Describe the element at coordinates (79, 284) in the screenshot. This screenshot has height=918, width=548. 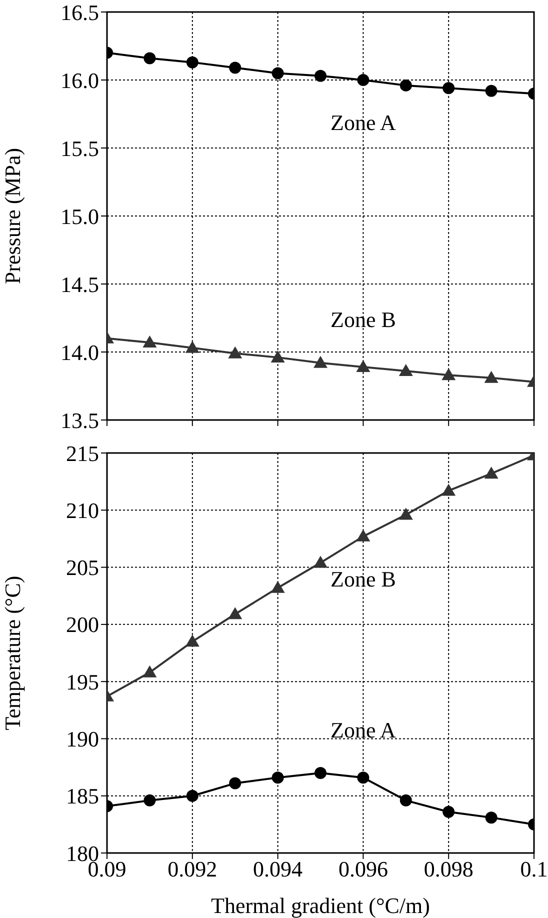
I see `y-tick-label: 14.5` at that location.